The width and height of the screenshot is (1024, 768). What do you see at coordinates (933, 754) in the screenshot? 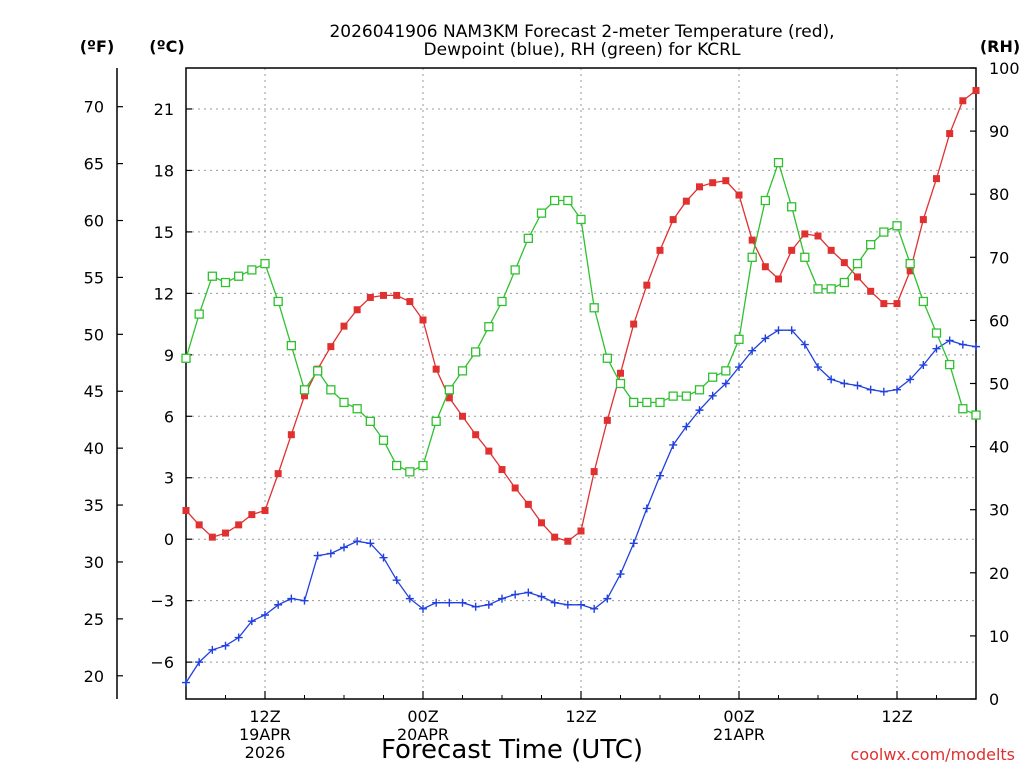
I see `credit-label: coolwx.com/modelts` at bounding box center [933, 754].